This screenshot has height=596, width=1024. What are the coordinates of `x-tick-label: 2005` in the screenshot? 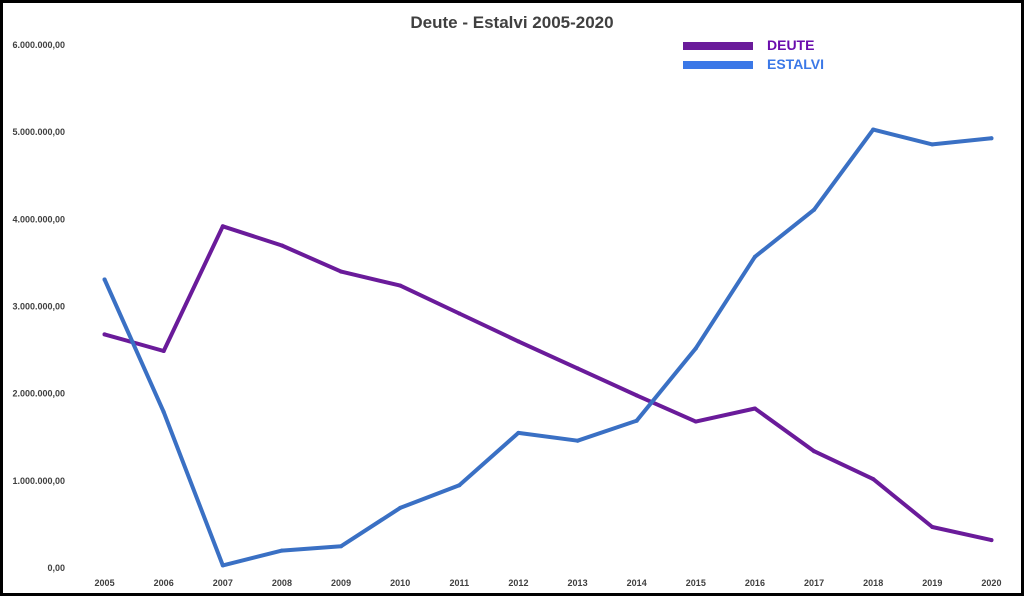 It's located at (105, 583).